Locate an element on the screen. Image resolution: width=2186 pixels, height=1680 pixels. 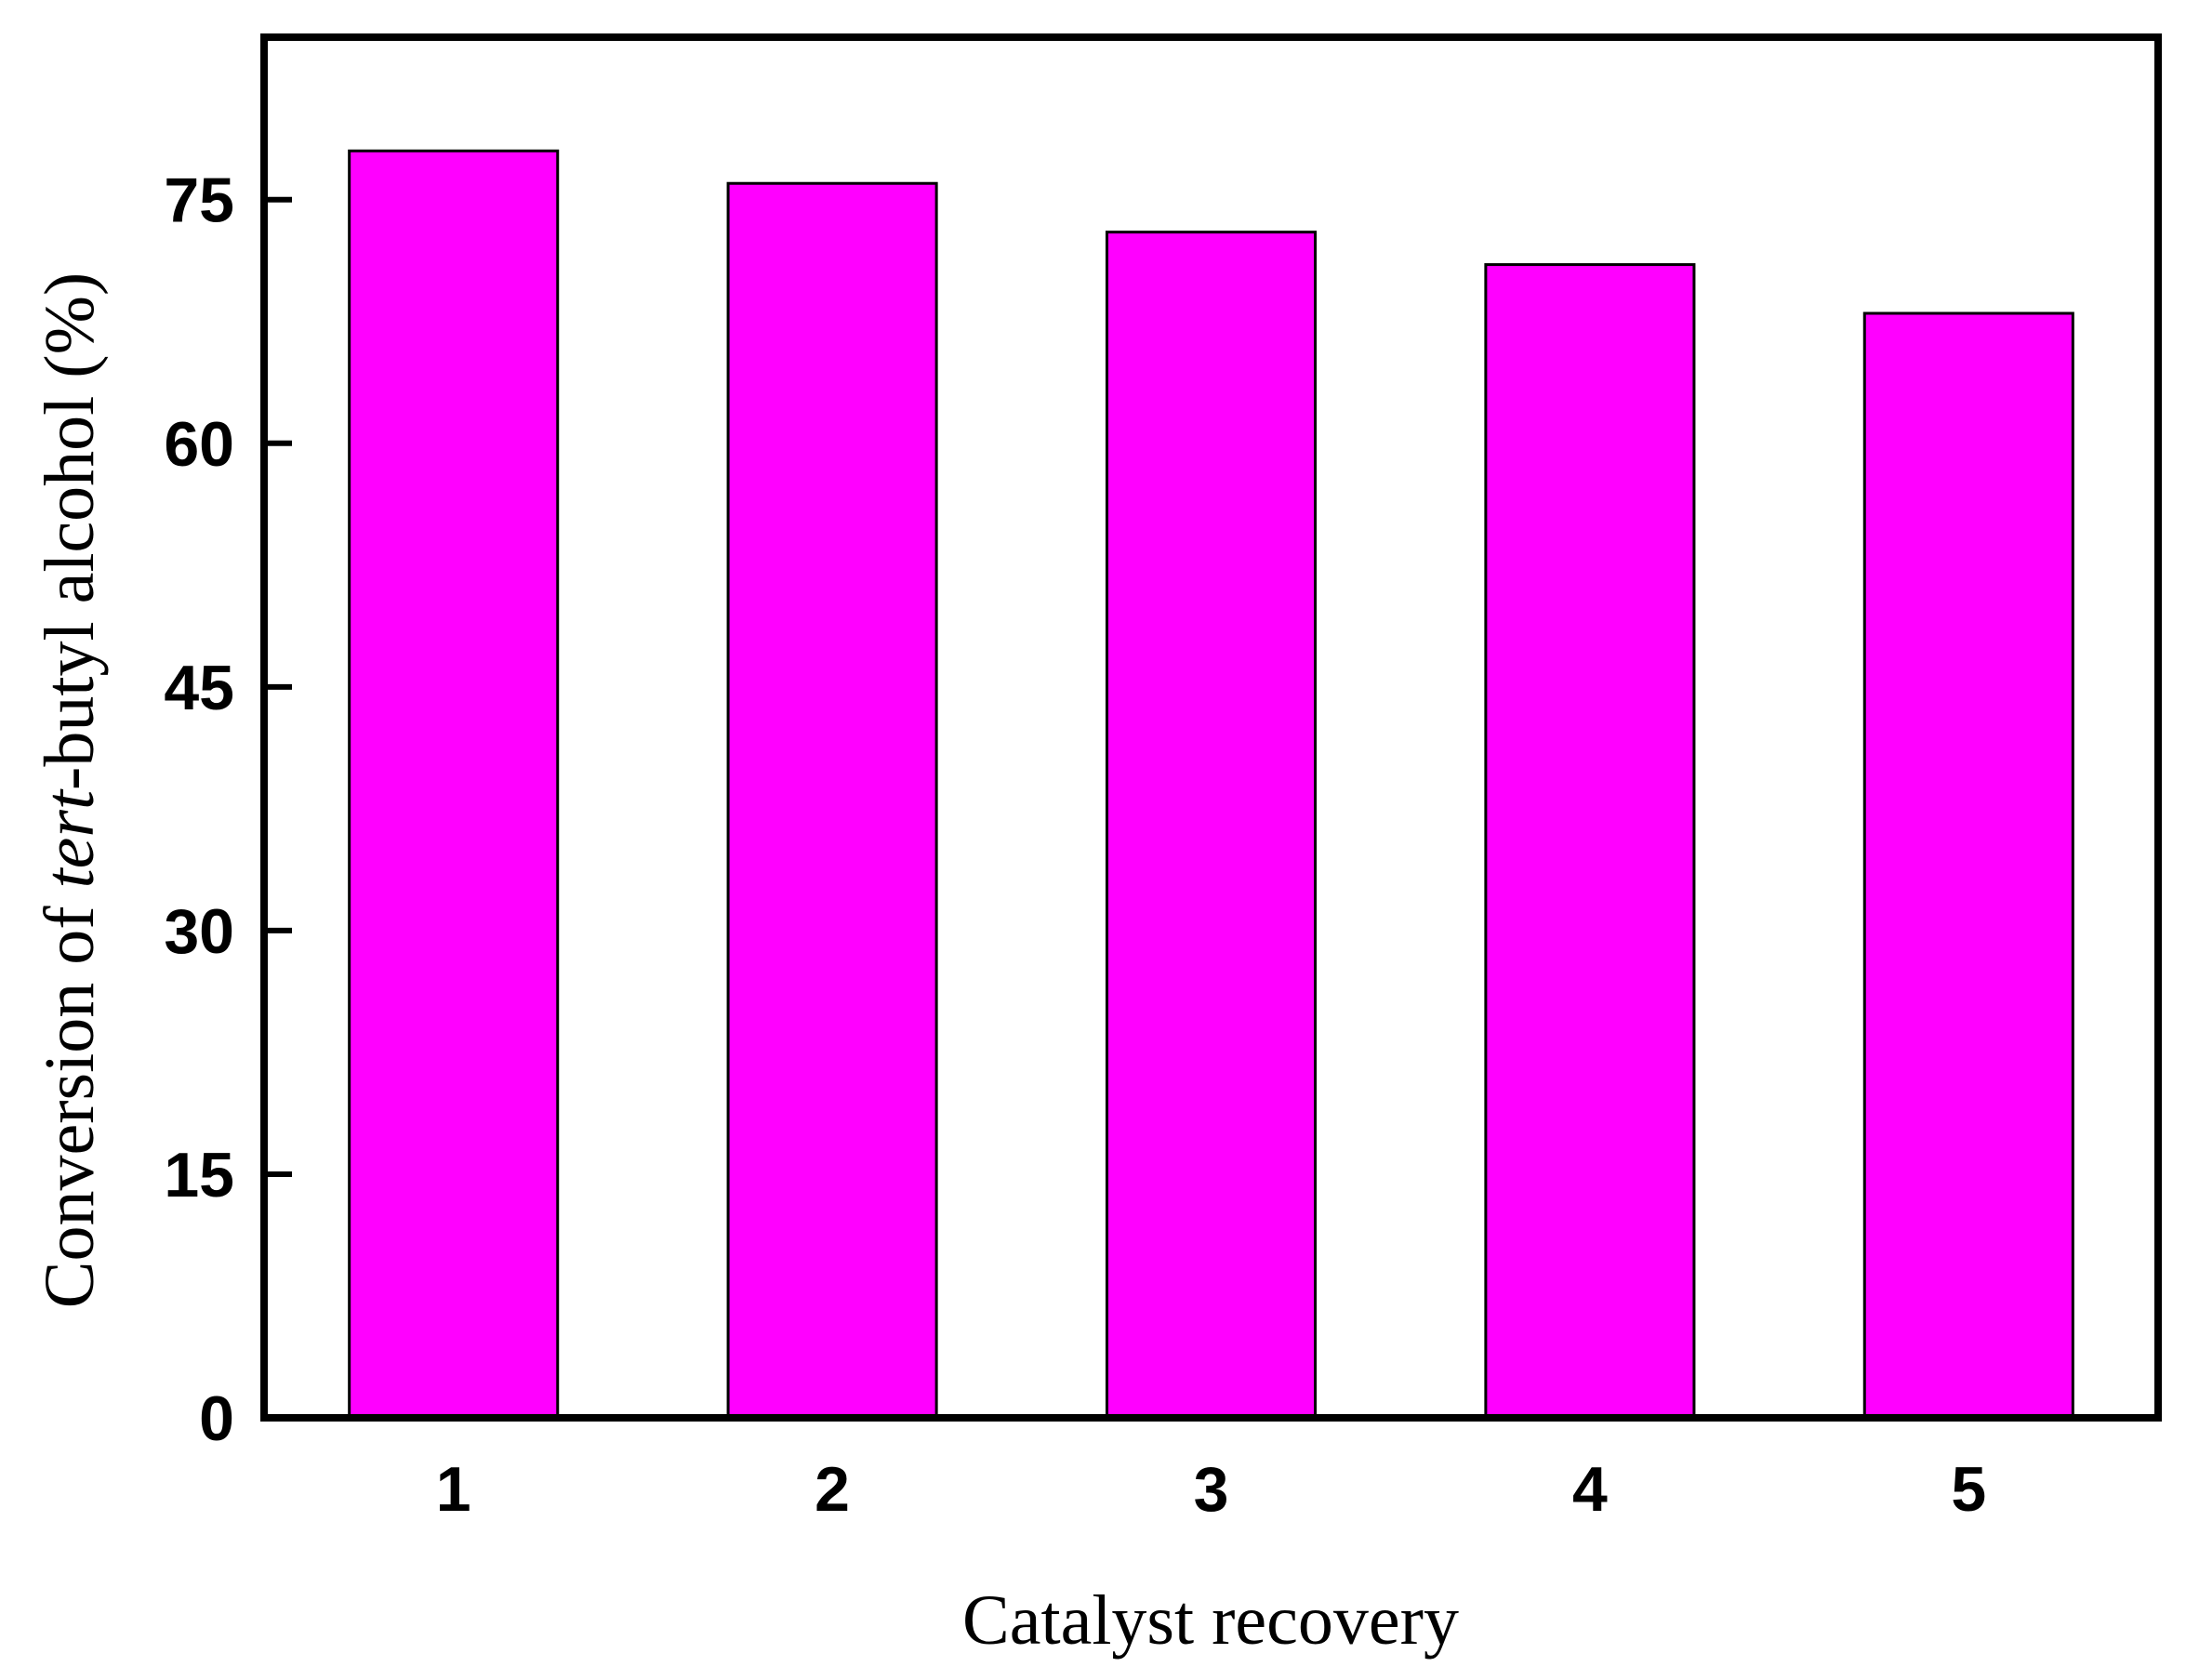
x-axis-title: Catalyst recovery is located at coordinates (1211, 1620).